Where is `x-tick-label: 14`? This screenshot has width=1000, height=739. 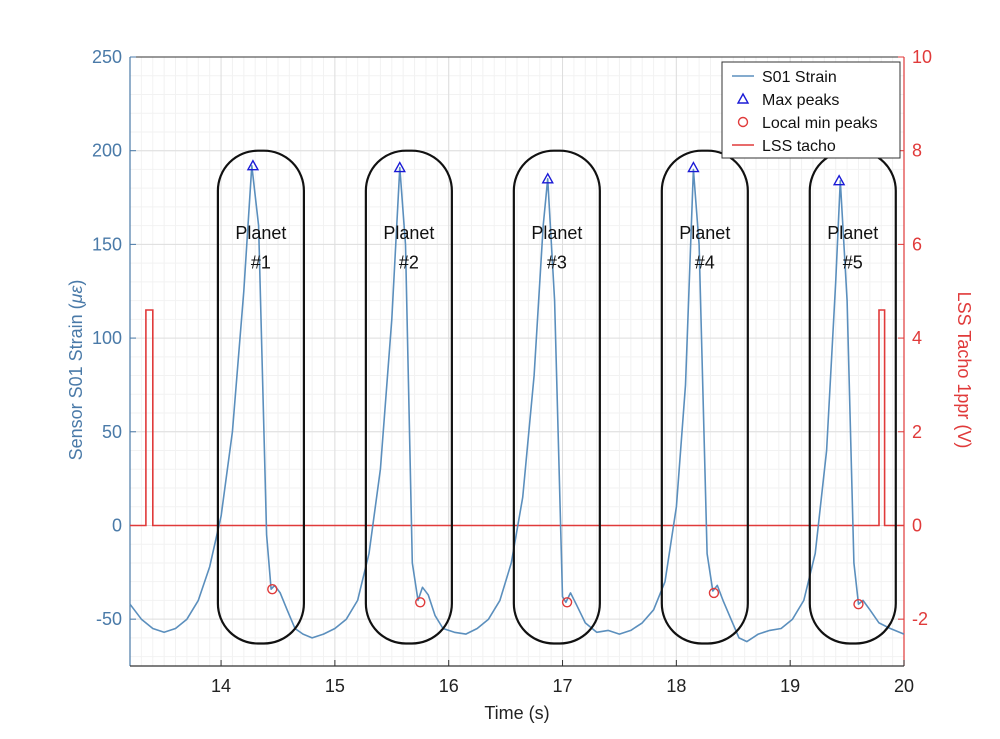
x-tick-label: 14 is located at coordinates (221, 686).